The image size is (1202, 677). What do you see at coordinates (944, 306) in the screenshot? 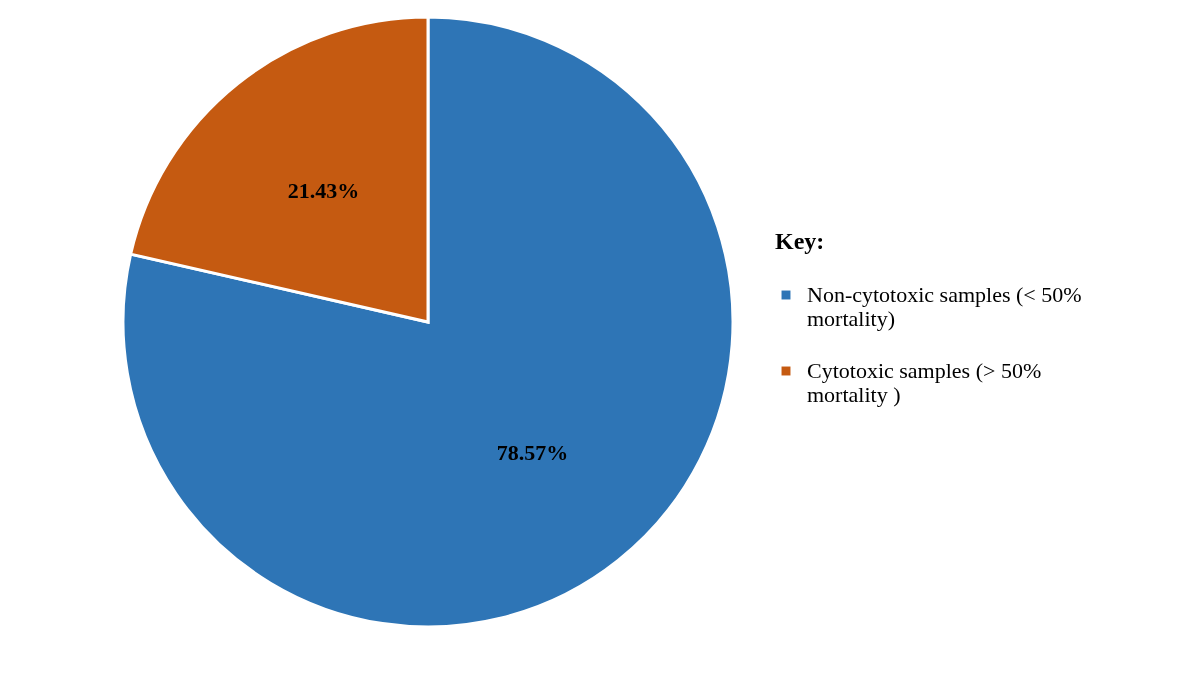
I see `legend-label: Non-cytotoxic samples (< 50% mortality)` at bounding box center [944, 306].